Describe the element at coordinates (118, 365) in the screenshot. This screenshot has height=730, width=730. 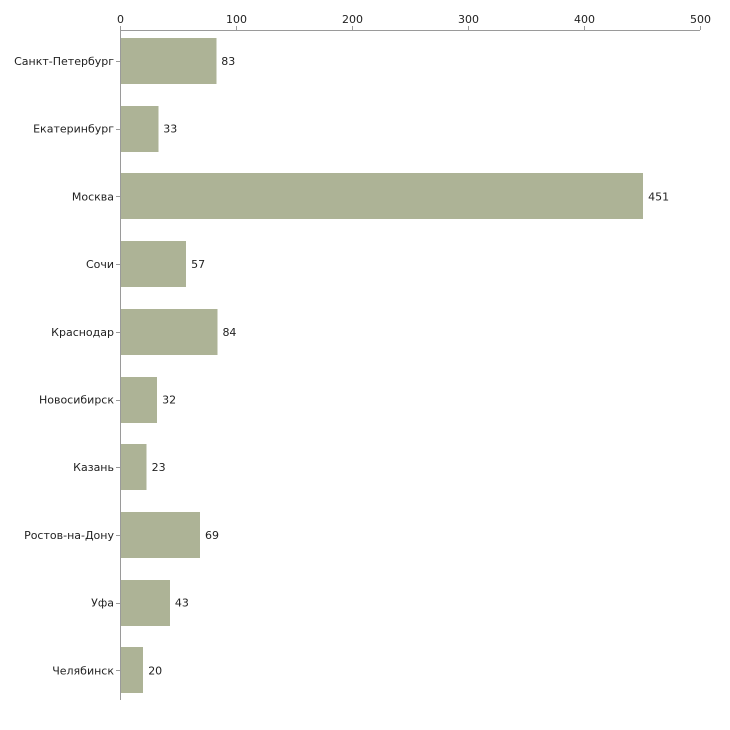
I see `y-axis` at that location.